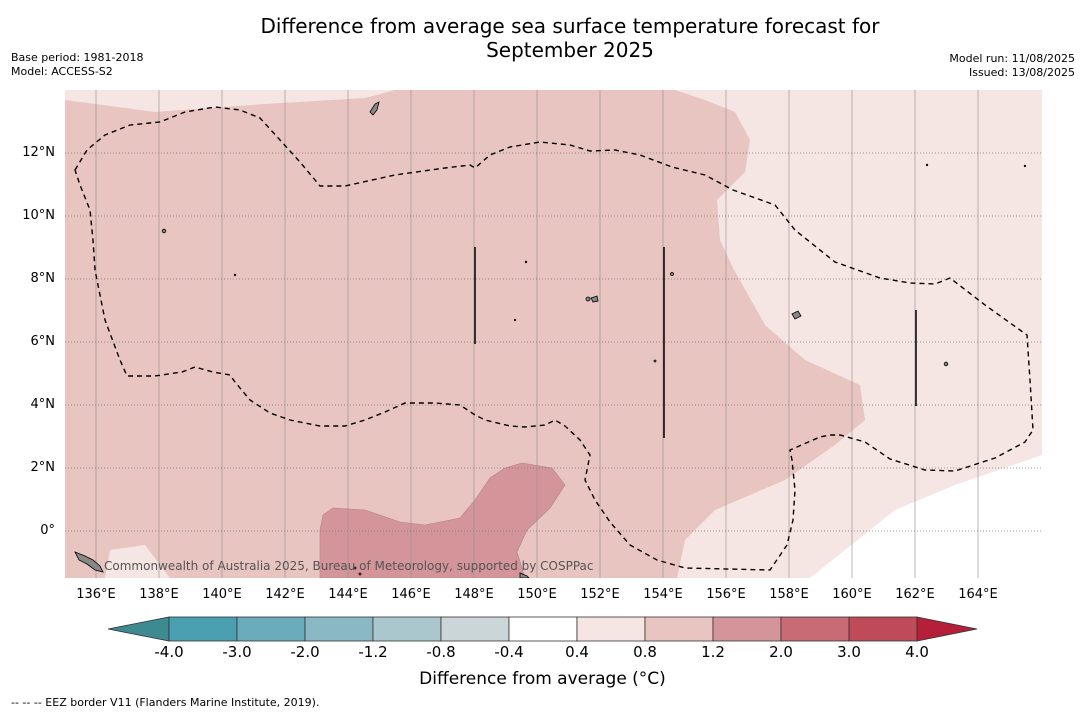 The image size is (1085, 713). Describe the element at coordinates (695, 342) in the screenshot. I see `eez-solid-segments` at that location.